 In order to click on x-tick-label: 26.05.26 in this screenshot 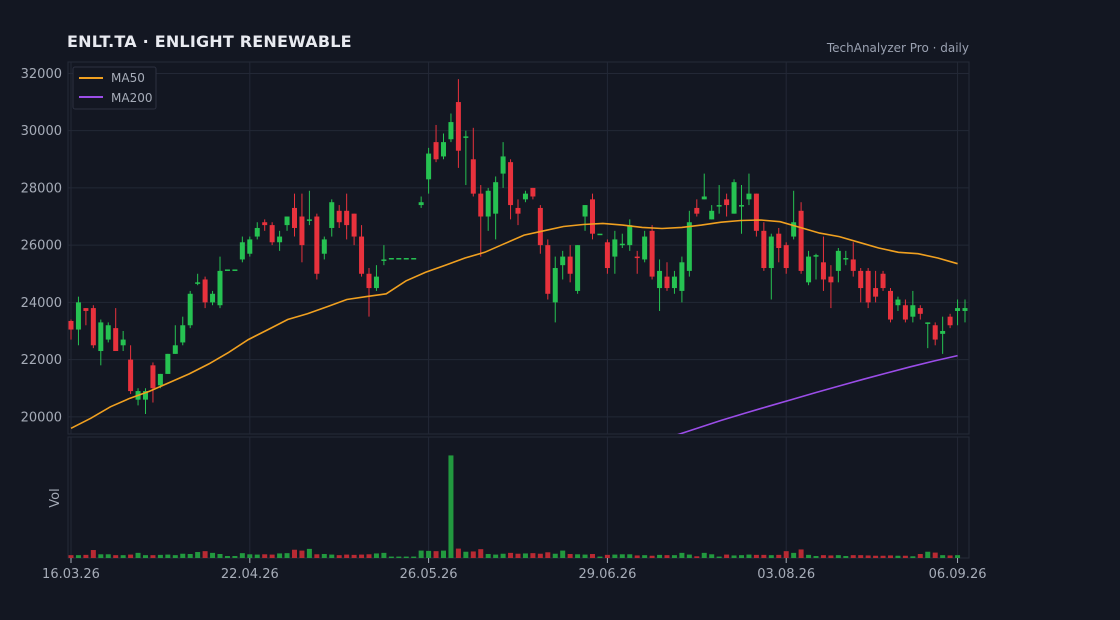, I will do `click(429, 574)`.